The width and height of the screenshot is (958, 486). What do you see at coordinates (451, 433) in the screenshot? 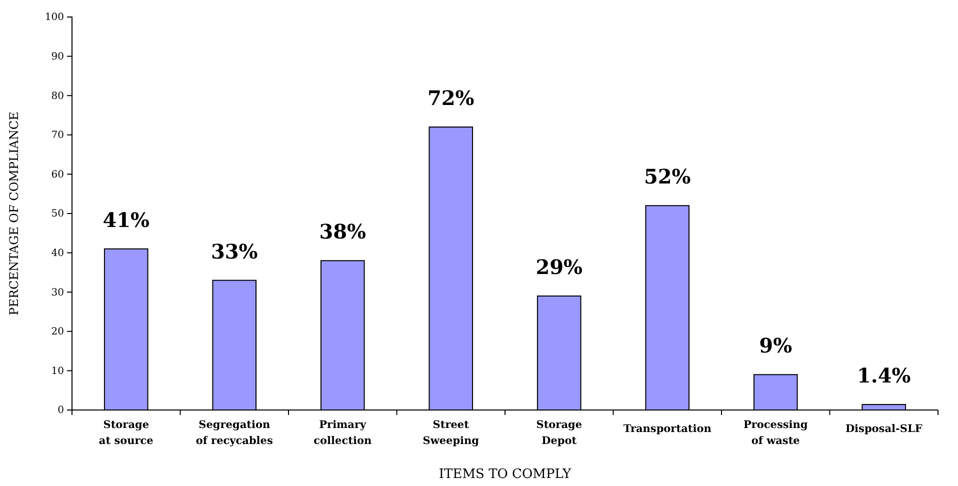
I see `x-tick-label: Street Sweeping` at bounding box center [451, 433].